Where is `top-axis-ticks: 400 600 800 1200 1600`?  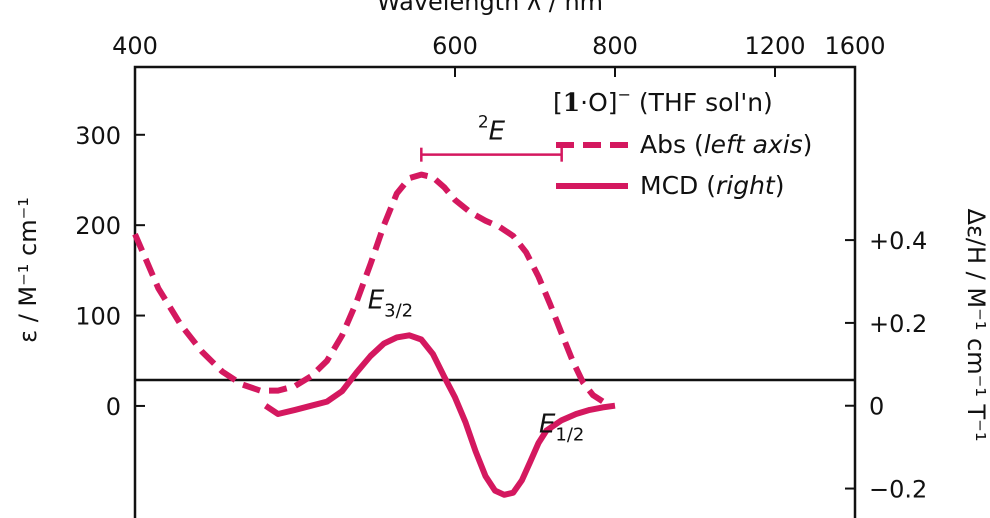 top-axis-ticks: 400 600 800 1200 1600 is located at coordinates (499, 54).